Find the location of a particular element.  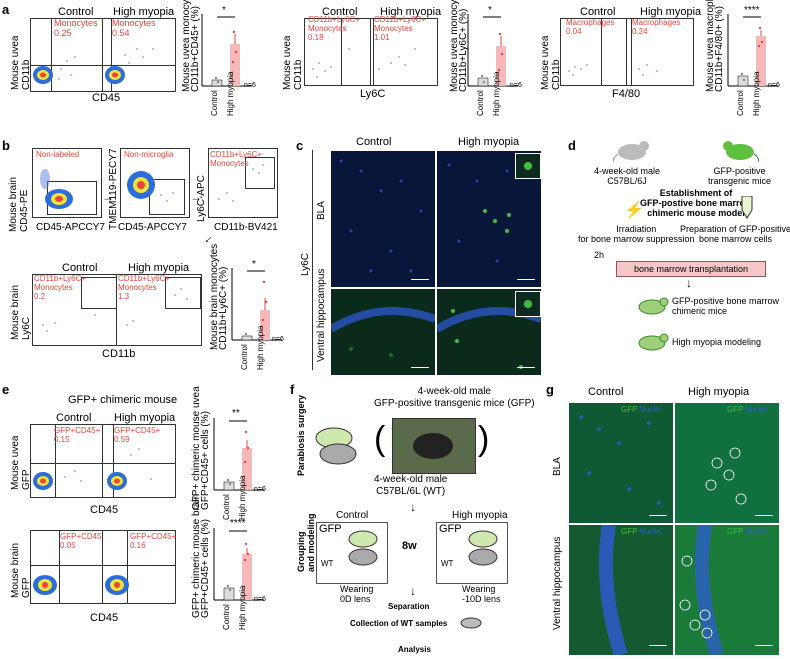

x-axis-label: CD11b-BV421 is located at coordinates (246, 227).